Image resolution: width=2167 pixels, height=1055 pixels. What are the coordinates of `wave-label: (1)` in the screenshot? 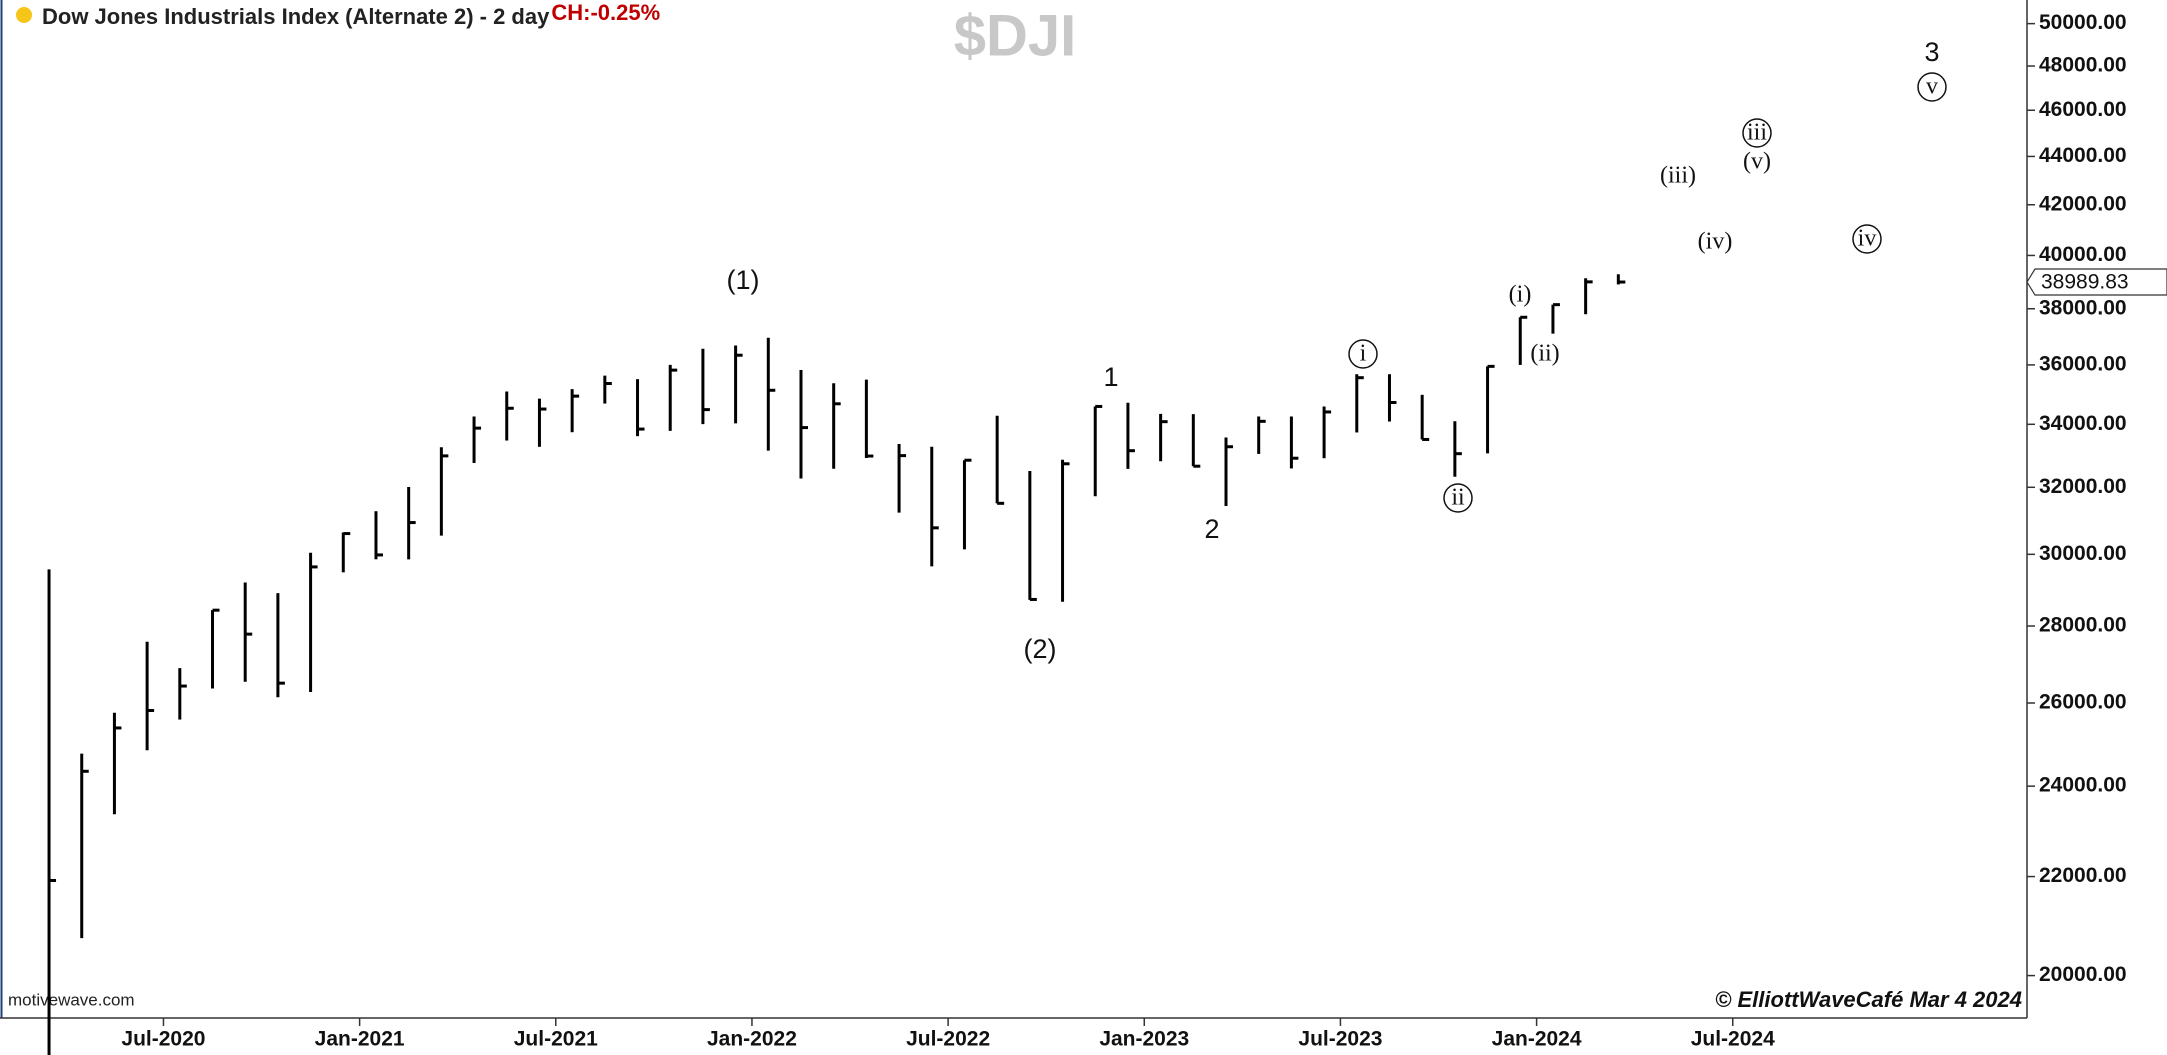 It's located at (743, 280).